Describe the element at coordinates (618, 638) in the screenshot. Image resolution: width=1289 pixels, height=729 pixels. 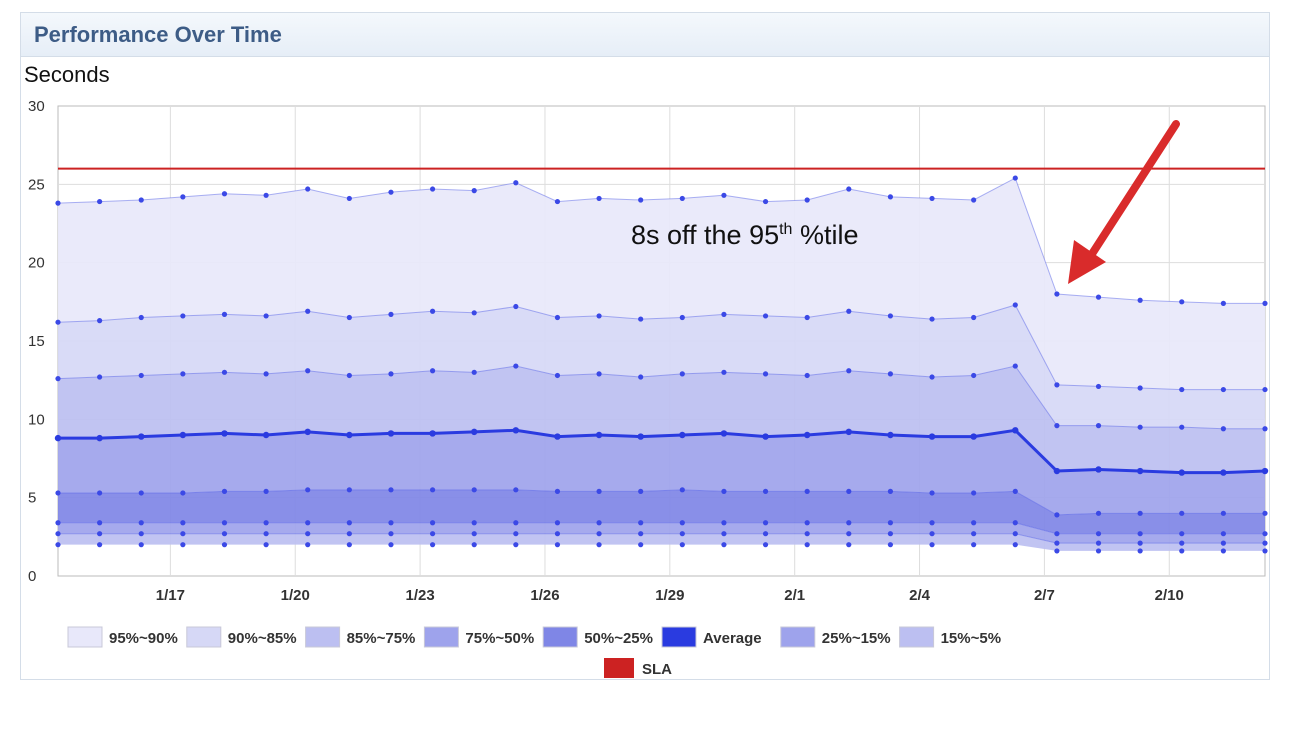
I see `legend-label: 50%~25%` at that location.